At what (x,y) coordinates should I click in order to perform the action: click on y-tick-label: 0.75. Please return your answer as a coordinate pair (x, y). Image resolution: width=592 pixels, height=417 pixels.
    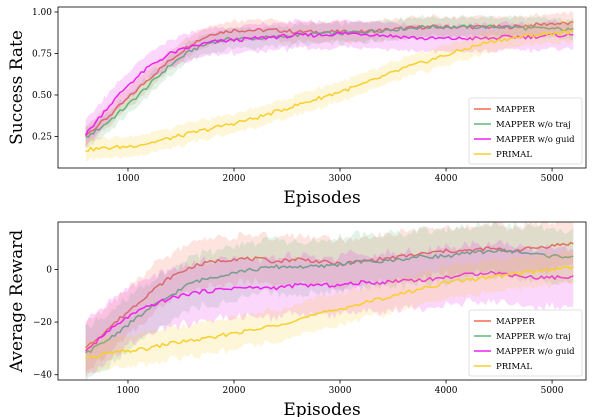
    Looking at the image, I should click on (42, 54).